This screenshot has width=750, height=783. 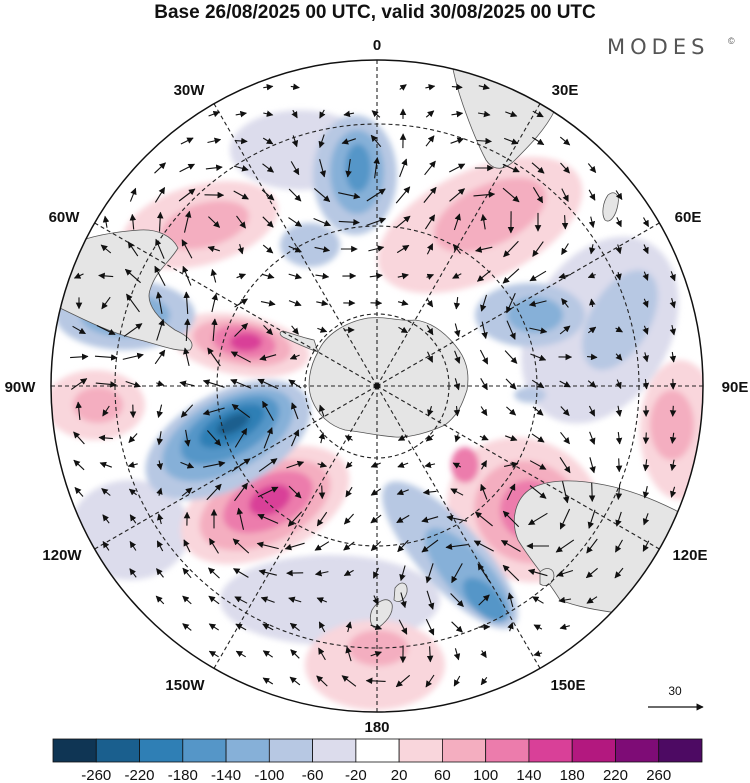 I want to click on lon-label-120e: 120E, so click(x=689, y=555).